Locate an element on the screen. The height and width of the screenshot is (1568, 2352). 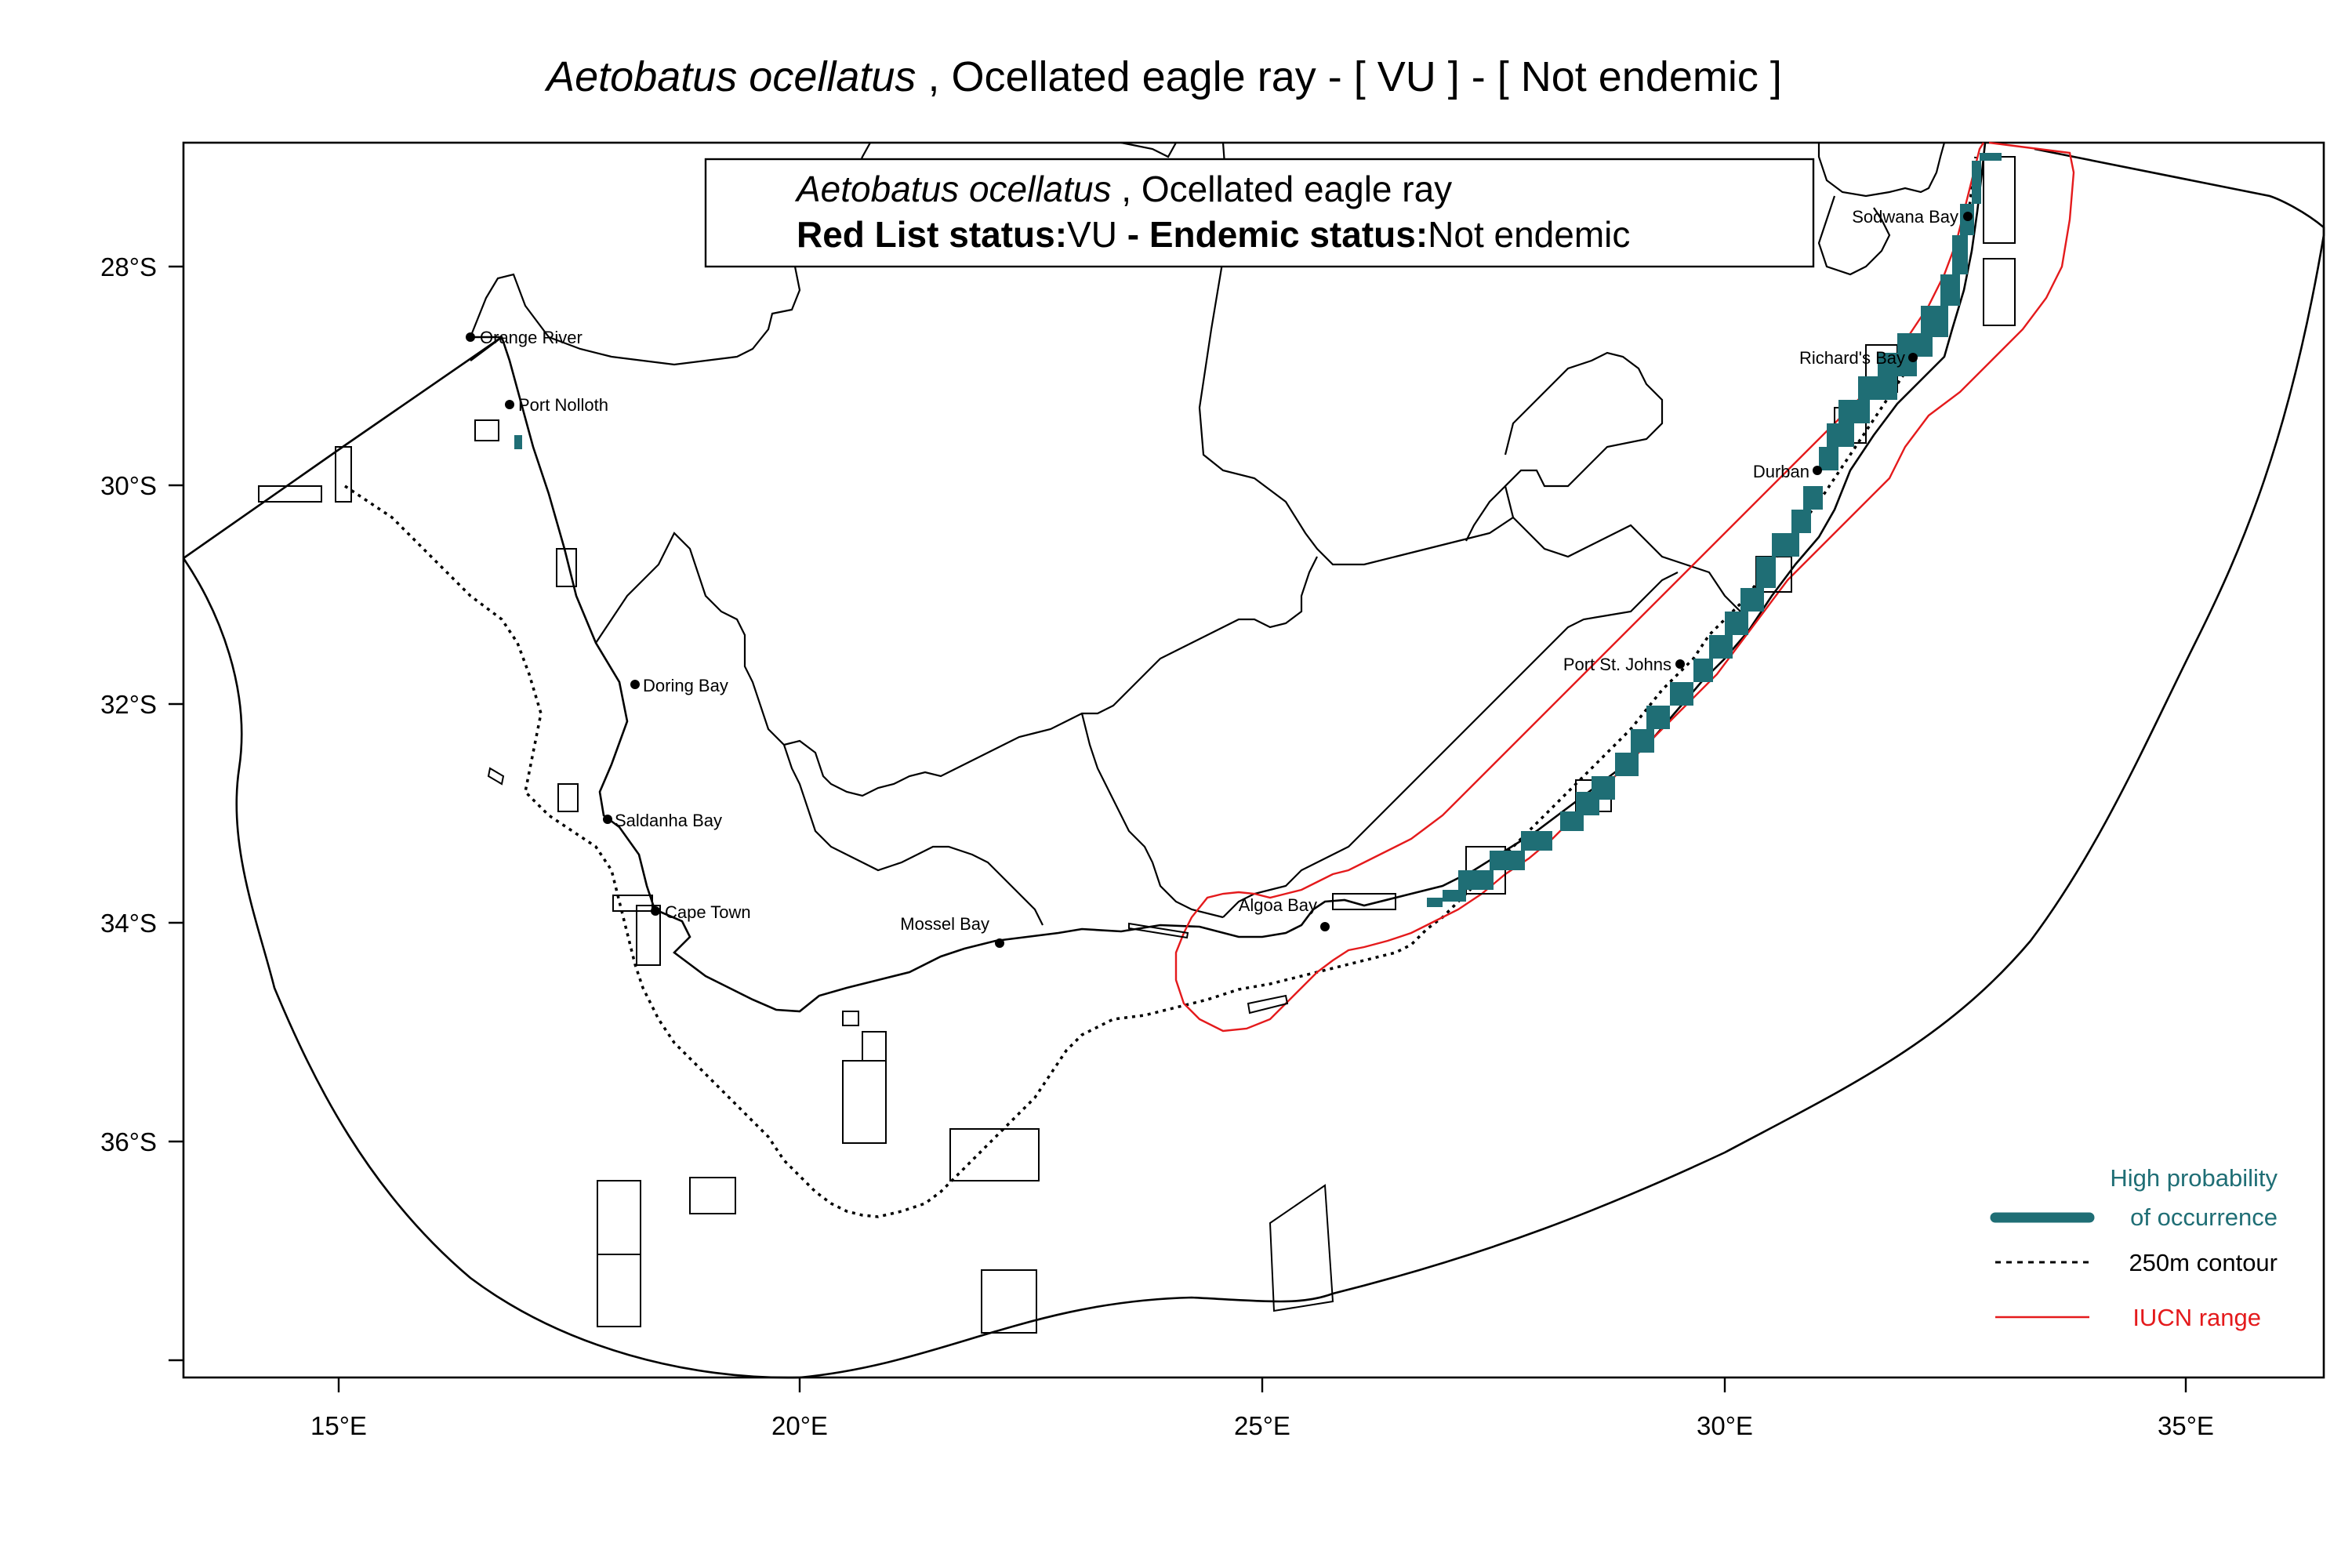
x-axis: 15°E 20°E 25°E 30°E 35°E is located at coordinates (1262, 1408).